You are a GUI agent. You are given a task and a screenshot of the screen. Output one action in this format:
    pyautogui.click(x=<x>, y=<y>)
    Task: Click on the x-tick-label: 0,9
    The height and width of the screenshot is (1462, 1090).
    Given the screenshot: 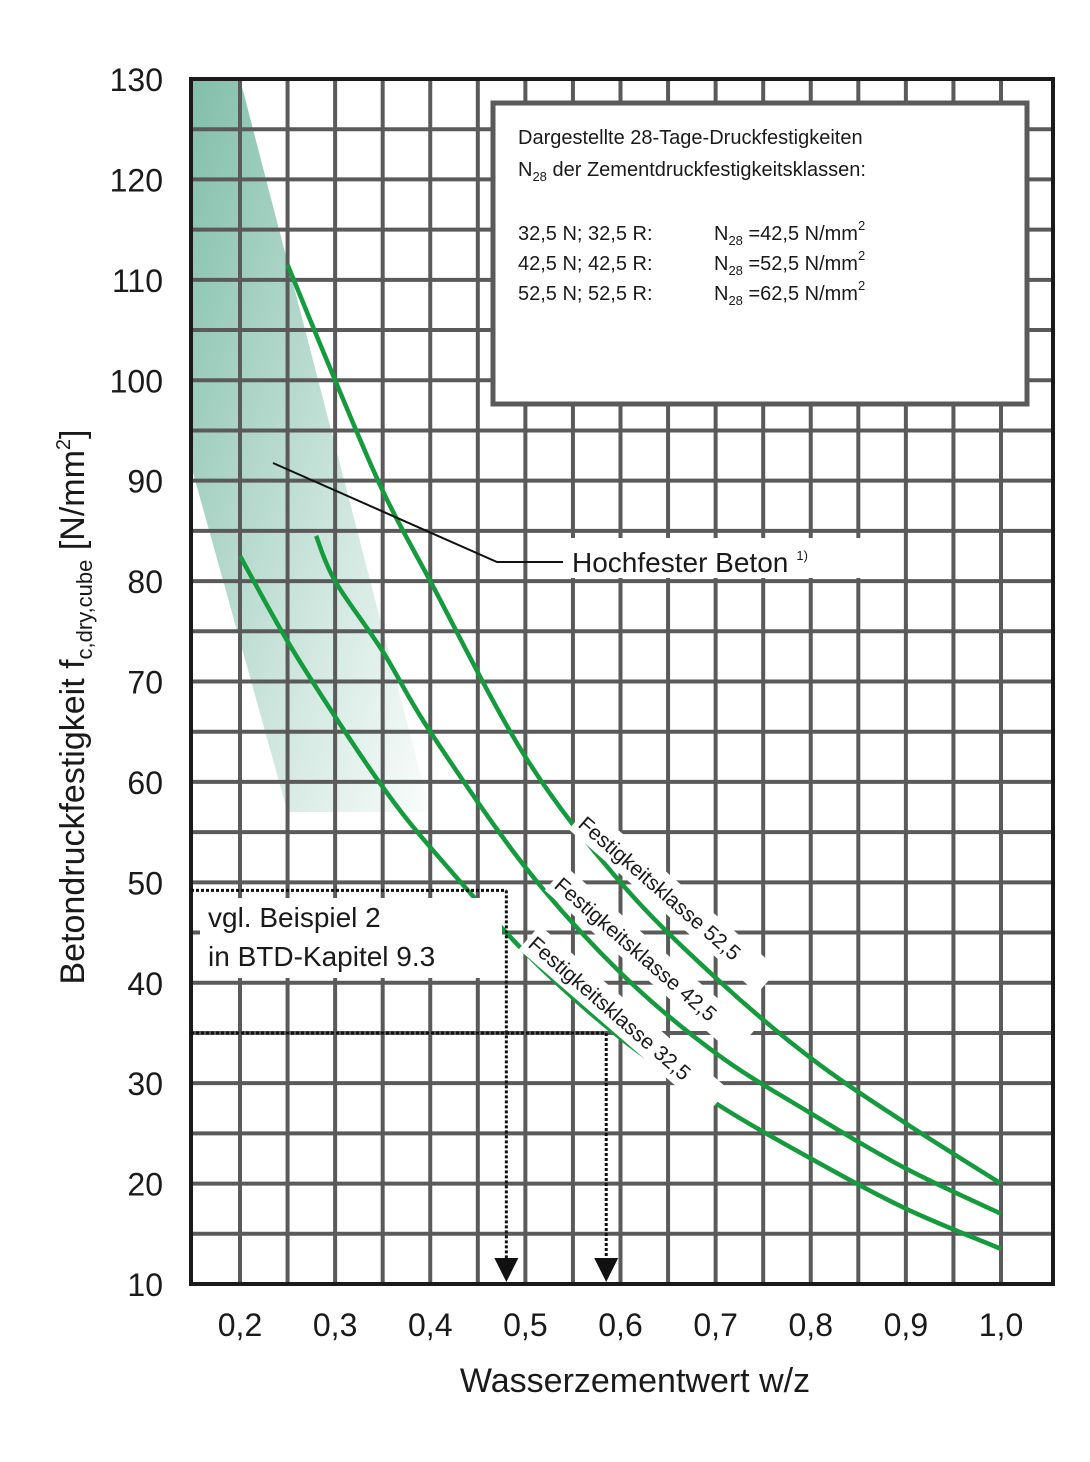 What is the action you would take?
    pyautogui.click(x=906, y=1325)
    